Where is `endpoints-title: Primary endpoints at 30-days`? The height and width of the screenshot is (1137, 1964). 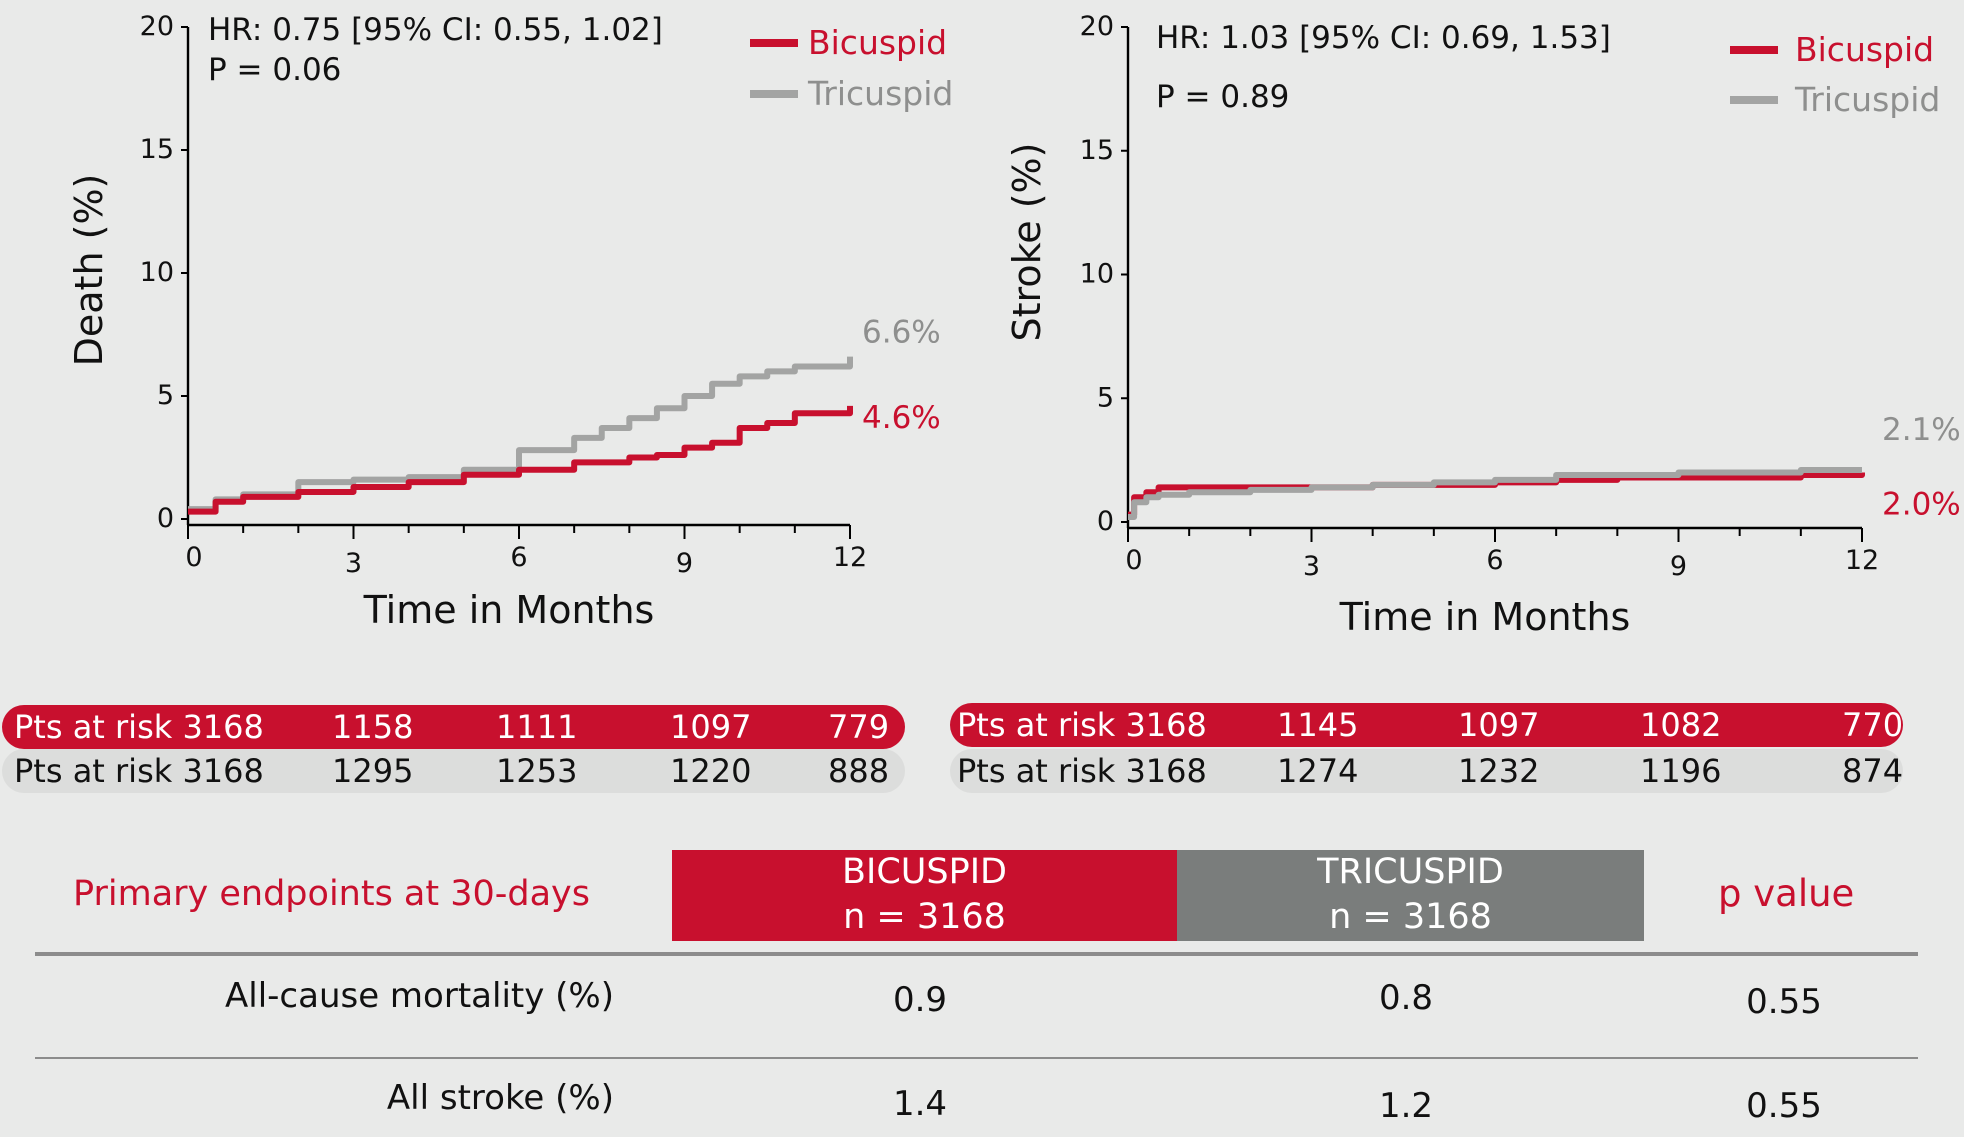
endpoints-title: Primary endpoints at 30-days is located at coordinates (332, 894).